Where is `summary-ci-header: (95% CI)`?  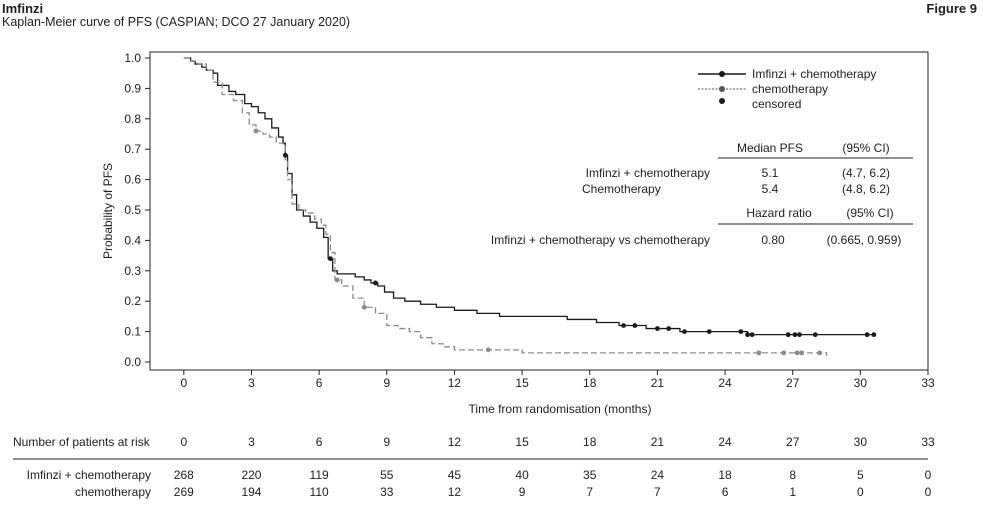 summary-ci-header: (95% CI) is located at coordinates (865, 148).